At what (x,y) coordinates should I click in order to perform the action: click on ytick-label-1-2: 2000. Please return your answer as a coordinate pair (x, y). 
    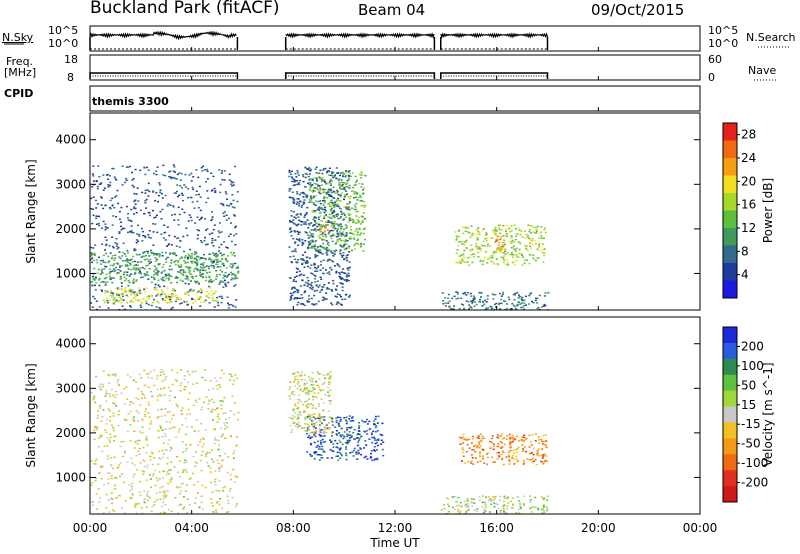
    Looking at the image, I should click on (70, 229).